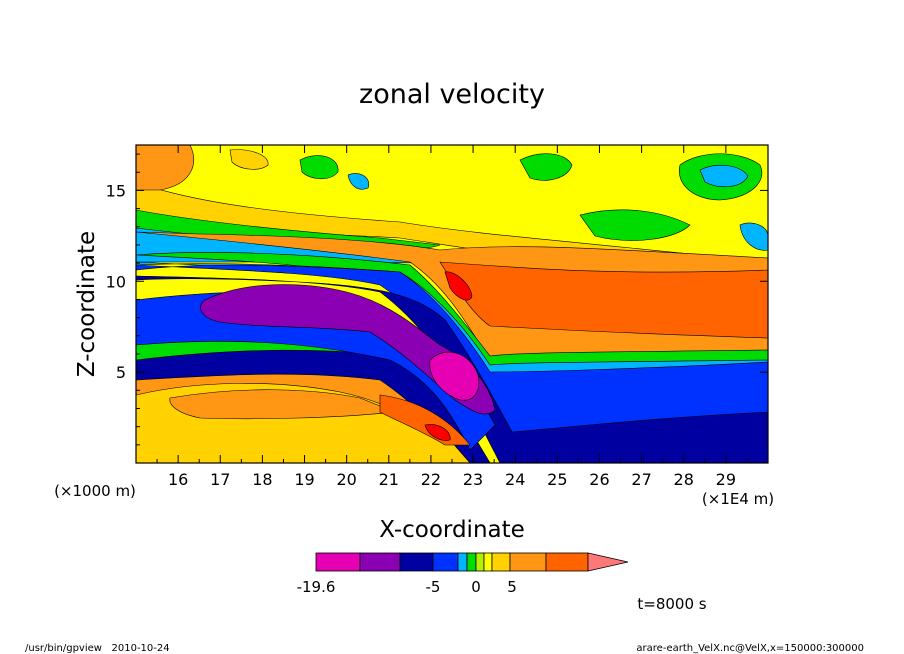  Describe the element at coordinates (724, 176) in the screenshot. I see `field-top-right-cyan-patch` at that location.